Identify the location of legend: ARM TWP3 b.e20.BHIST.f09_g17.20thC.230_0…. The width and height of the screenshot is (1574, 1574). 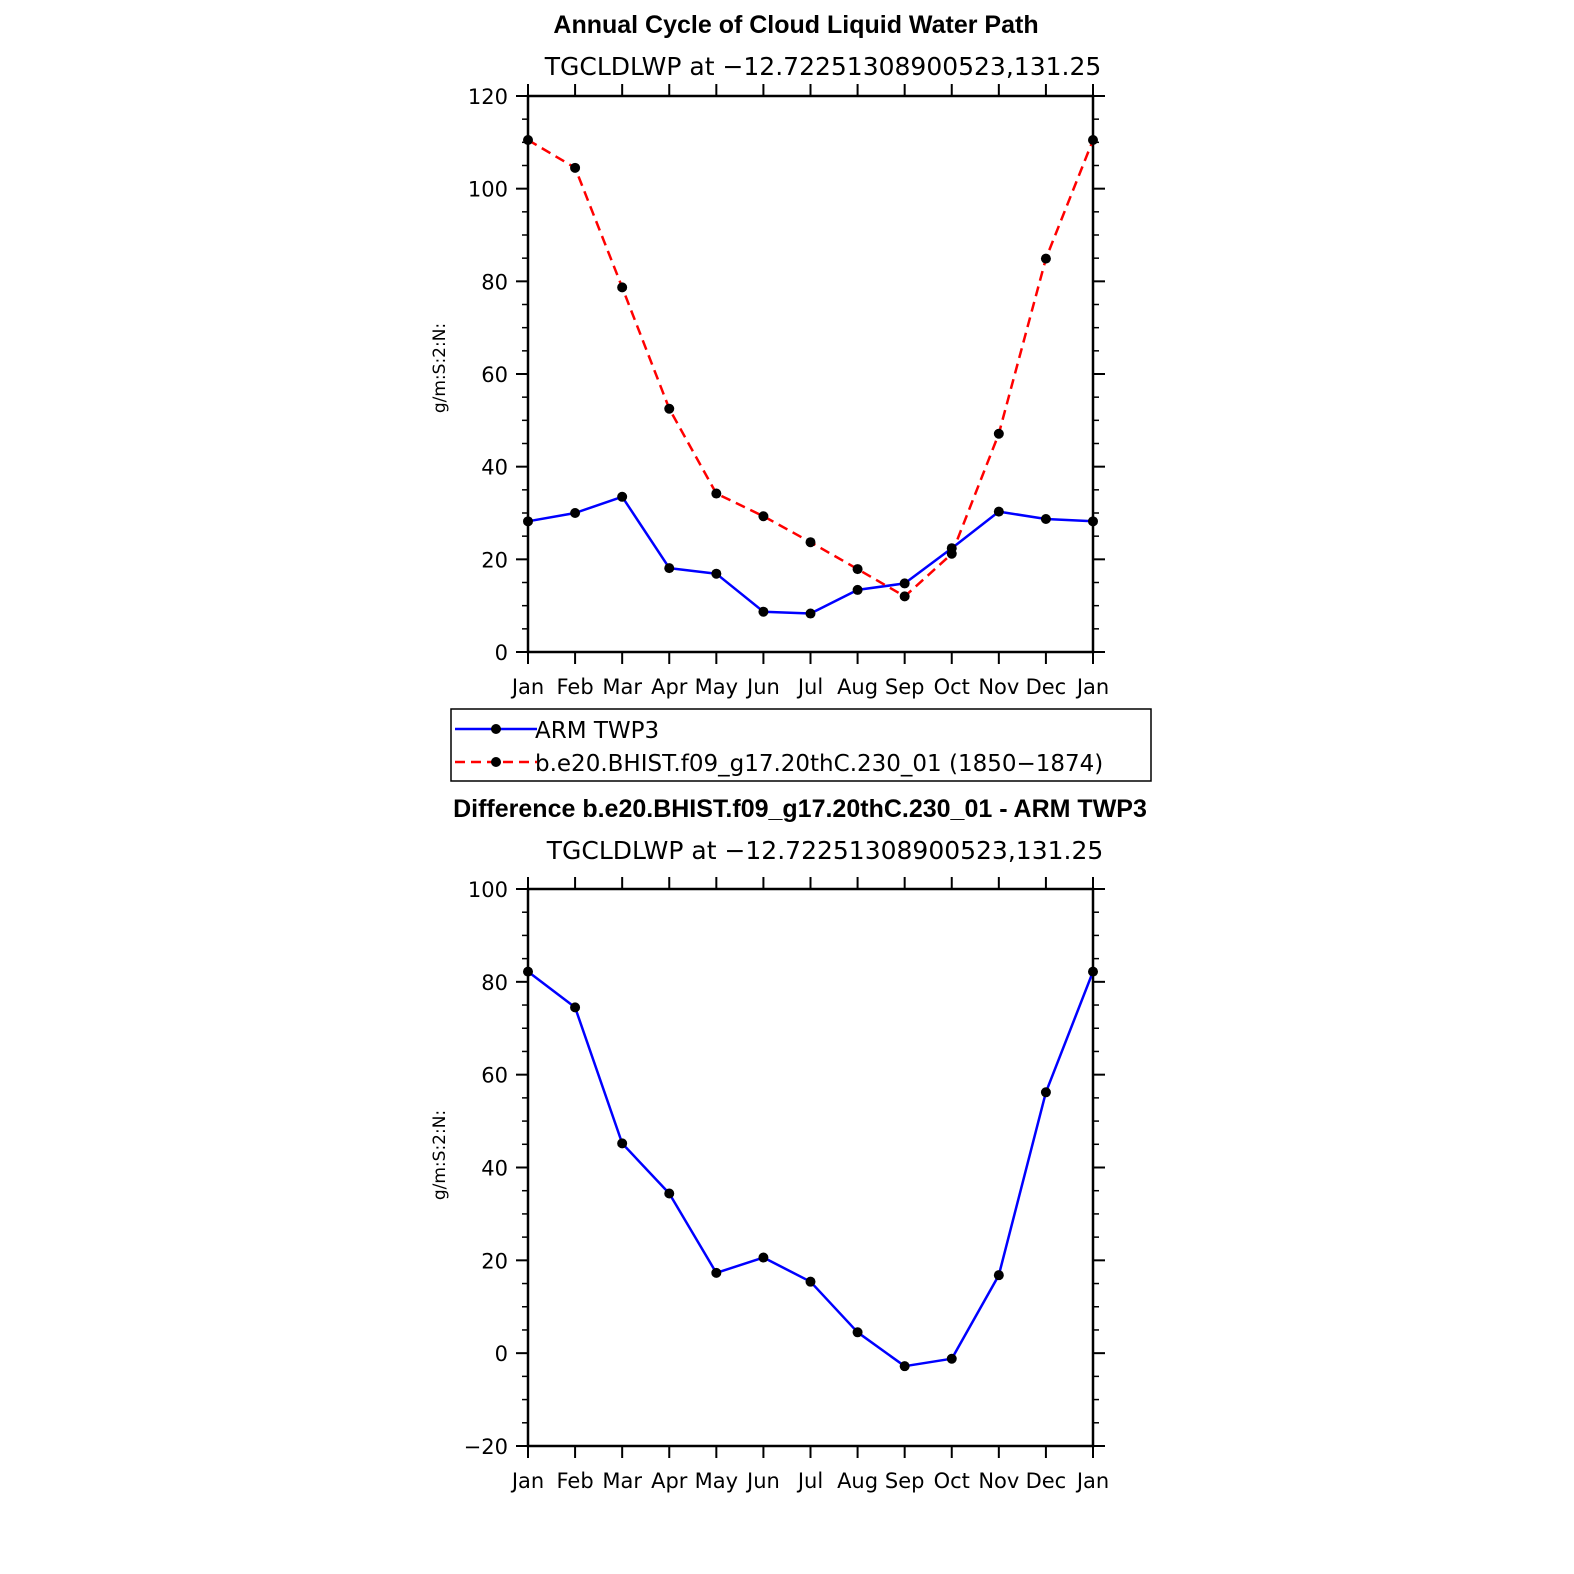
(801, 745).